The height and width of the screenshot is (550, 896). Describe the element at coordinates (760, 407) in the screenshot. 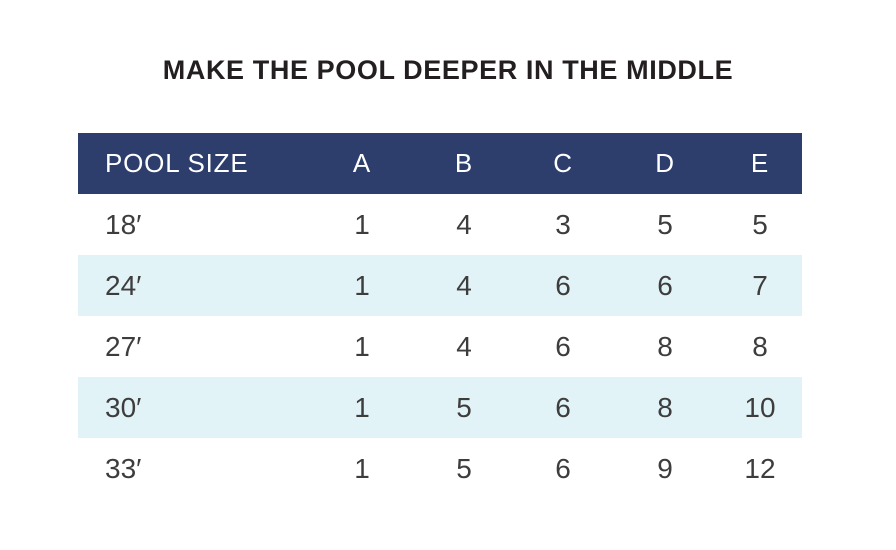

I see `table-cell: 10` at that location.